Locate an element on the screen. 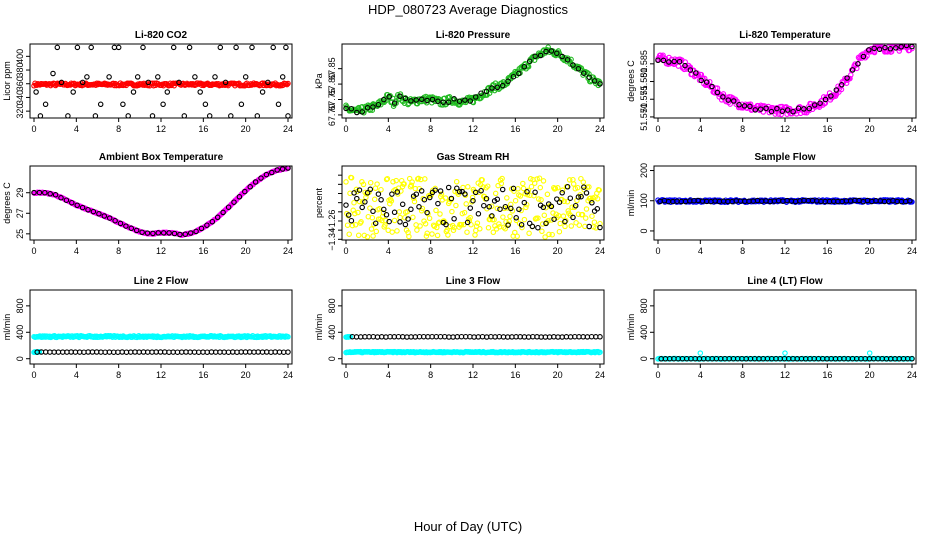 The image size is (936, 540). x-tick-label: 4 is located at coordinates (76, 251).